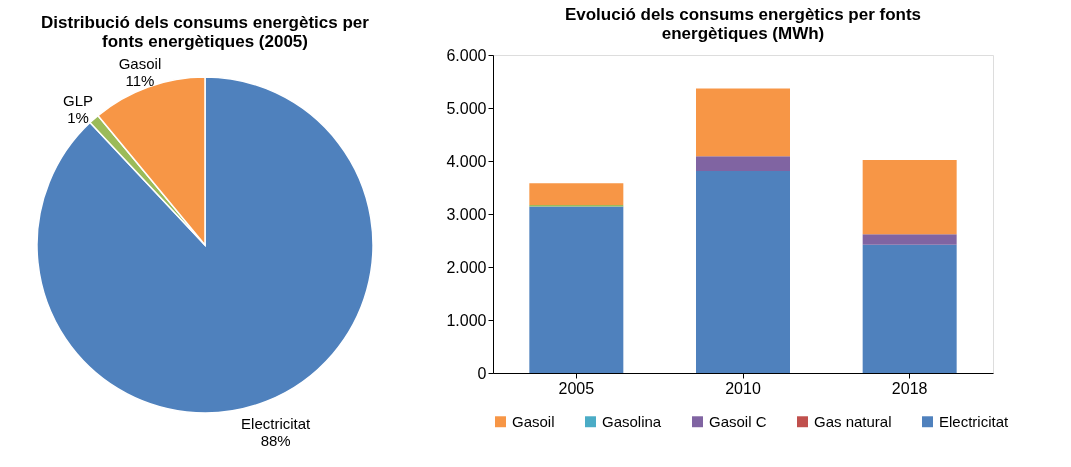  What do you see at coordinates (466, 55) in the screenshot?
I see `y-tick-label: 6.000` at bounding box center [466, 55].